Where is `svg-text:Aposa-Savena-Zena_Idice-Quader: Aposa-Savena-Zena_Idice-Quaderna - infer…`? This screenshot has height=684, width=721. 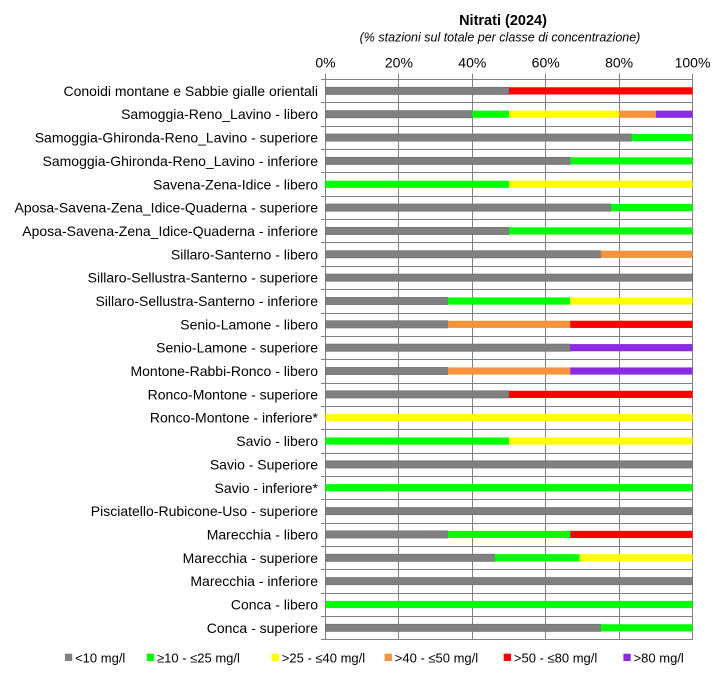 svg-text:Aposa-Savena-Zena_Idice-Quader: Aposa-Savena-Zena_Idice-Quaderna - infer… is located at coordinates (170, 231).